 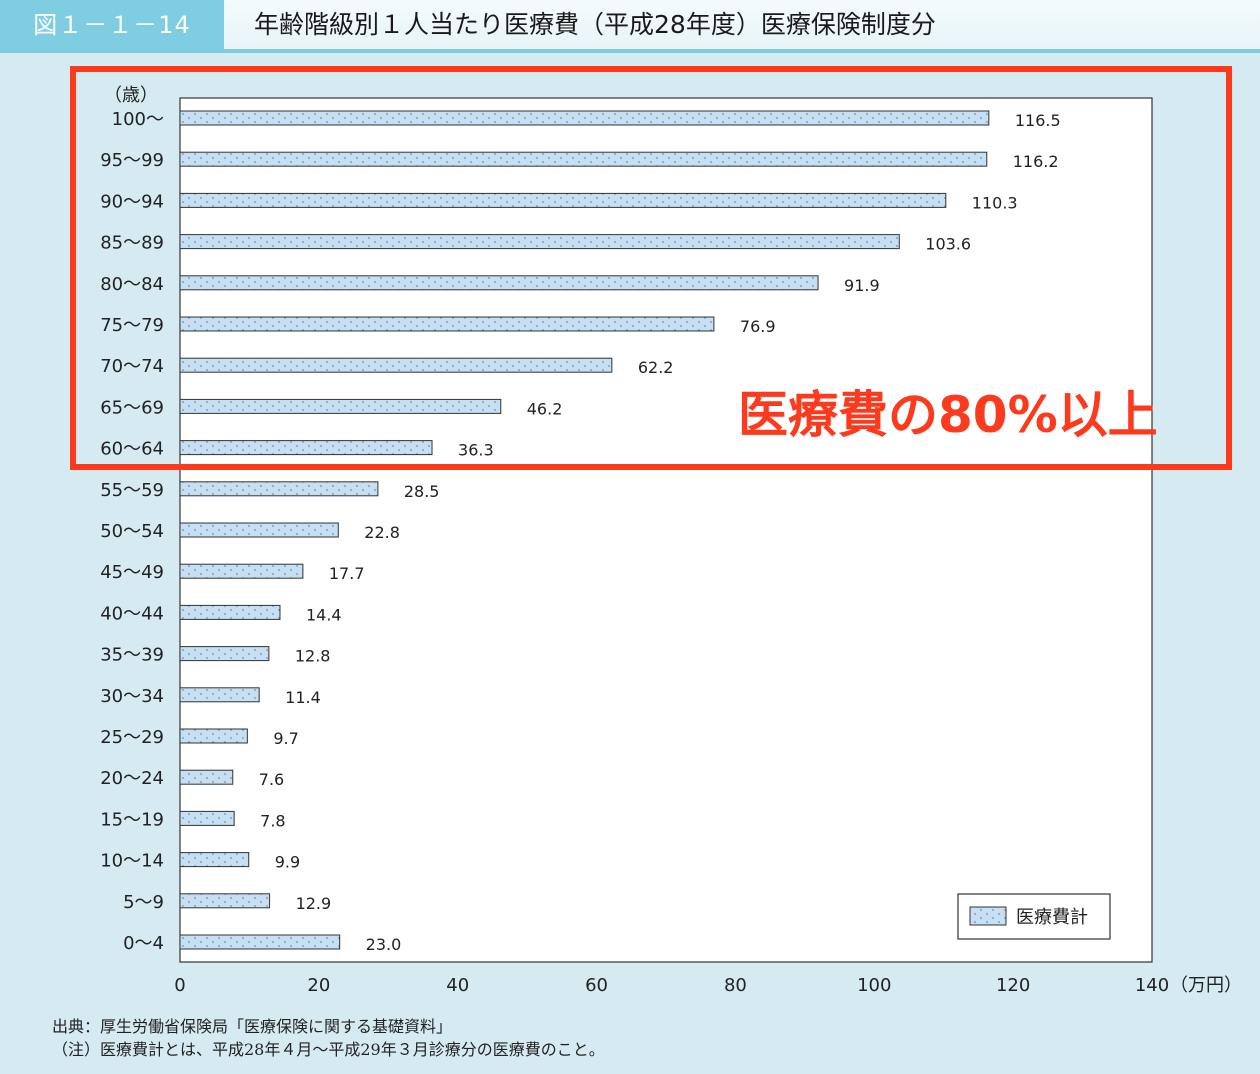 I want to click on category-label: 85～89, so click(x=132, y=243).